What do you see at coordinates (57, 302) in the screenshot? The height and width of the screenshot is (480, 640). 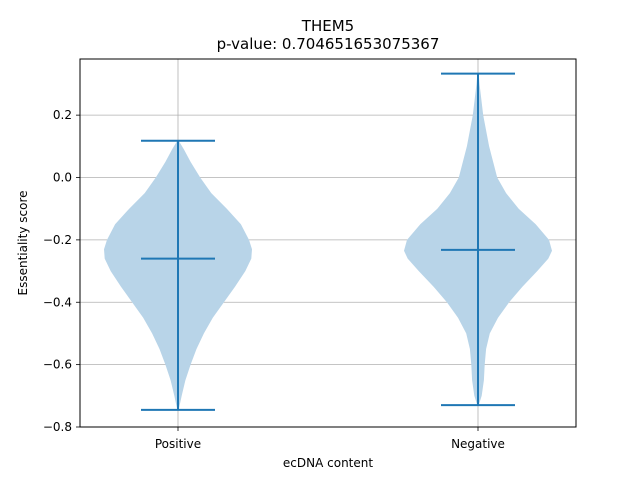 I see `y-tick-label: −0.4` at bounding box center [57, 302].